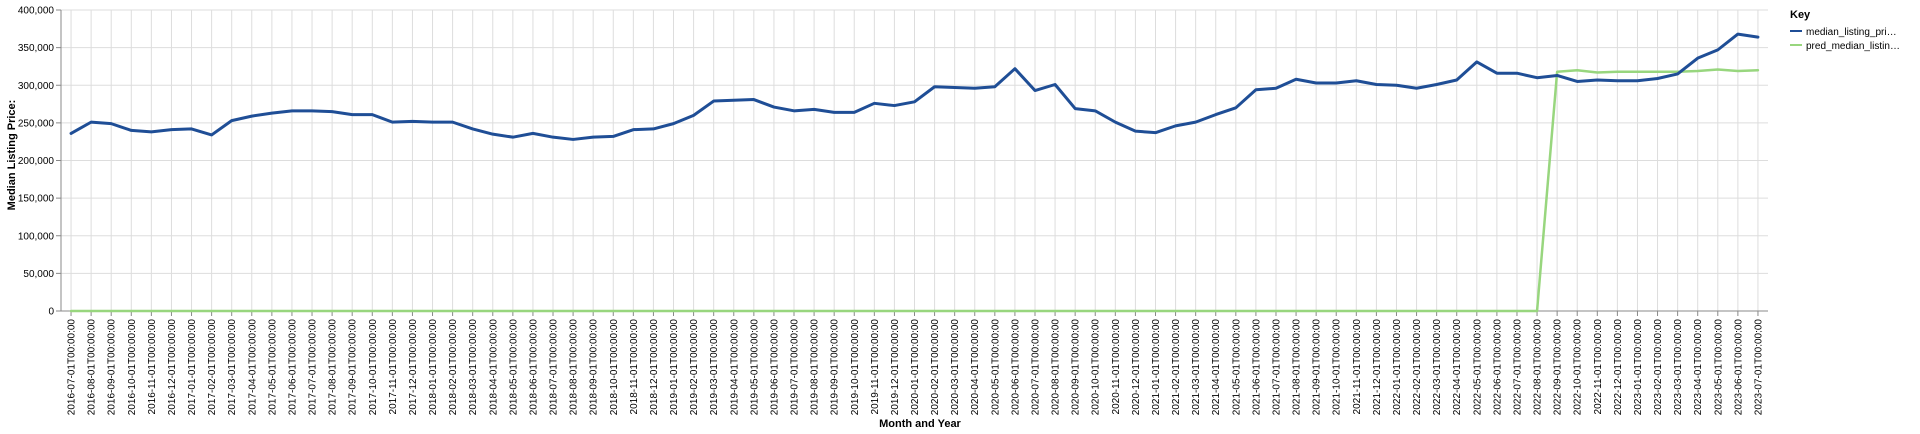 This screenshot has height=434, width=1920. I want to click on x-tick-label: 2023-04-01T00:00:00, so click(1698, 367).